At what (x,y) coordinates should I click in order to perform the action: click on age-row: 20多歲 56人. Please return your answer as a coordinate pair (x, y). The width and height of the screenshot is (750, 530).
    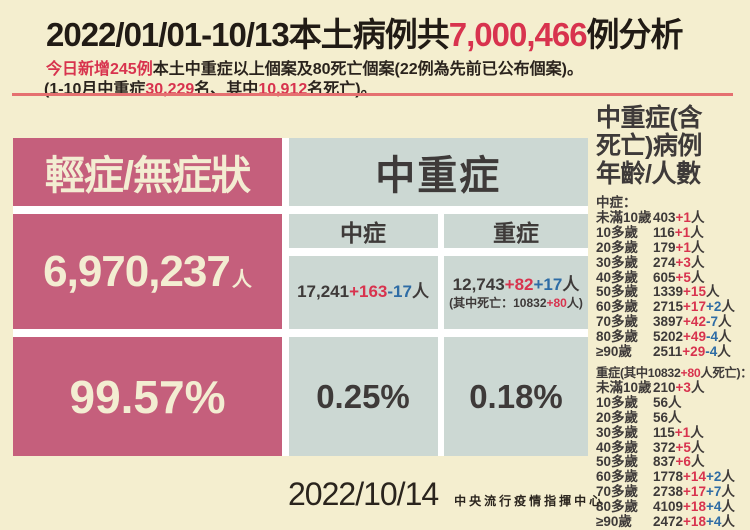
    Looking at the image, I should click on (672, 417).